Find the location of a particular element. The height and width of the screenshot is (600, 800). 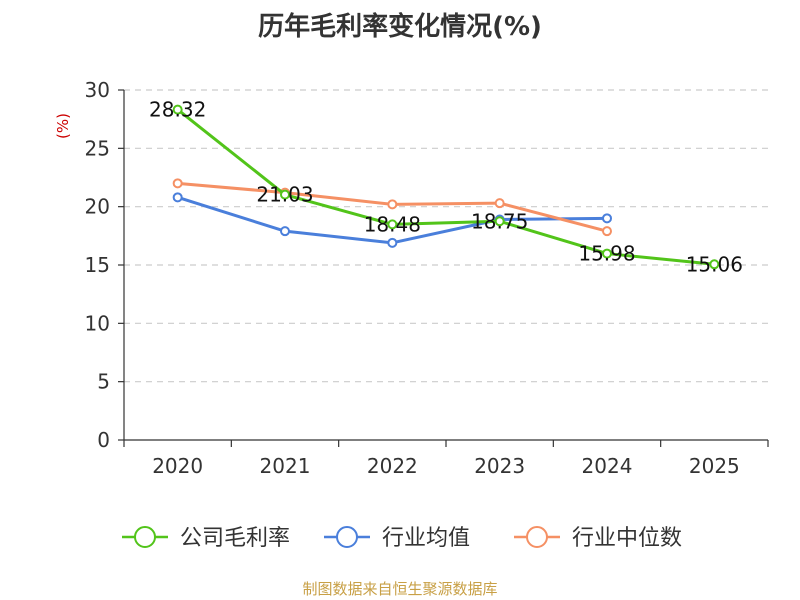

legend-label-2: 行业中位数 is located at coordinates (627, 538).